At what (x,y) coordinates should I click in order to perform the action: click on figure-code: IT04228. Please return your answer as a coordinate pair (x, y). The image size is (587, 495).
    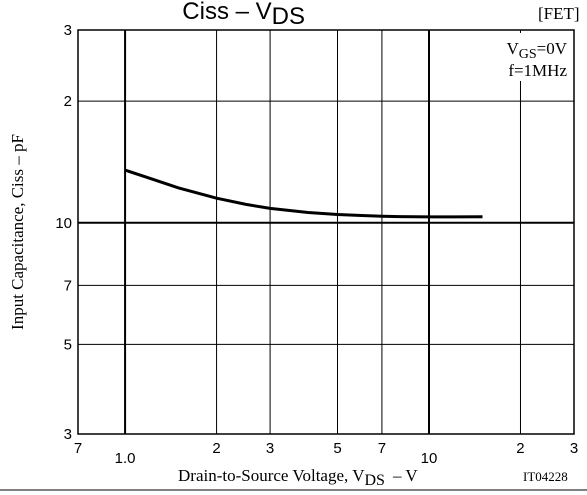
    Looking at the image, I should click on (545, 476).